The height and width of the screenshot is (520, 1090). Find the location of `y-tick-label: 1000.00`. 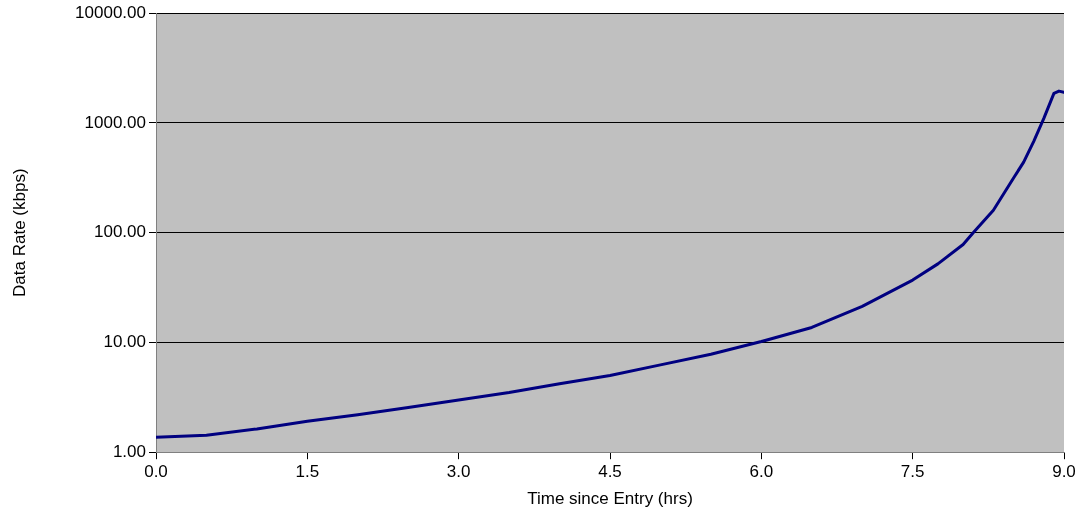

y-tick-label: 1000.00 is located at coordinates (115, 122).